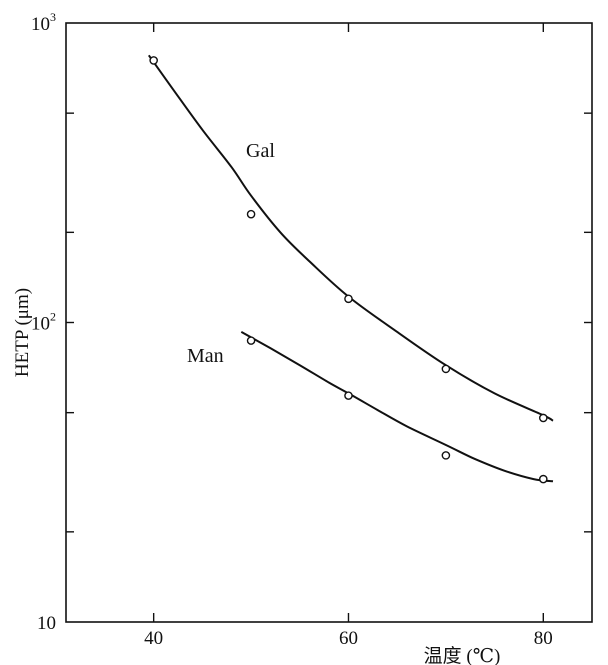 The height and width of the screenshot is (665, 608). I want to click on series-label-man: Man, so click(205, 356).